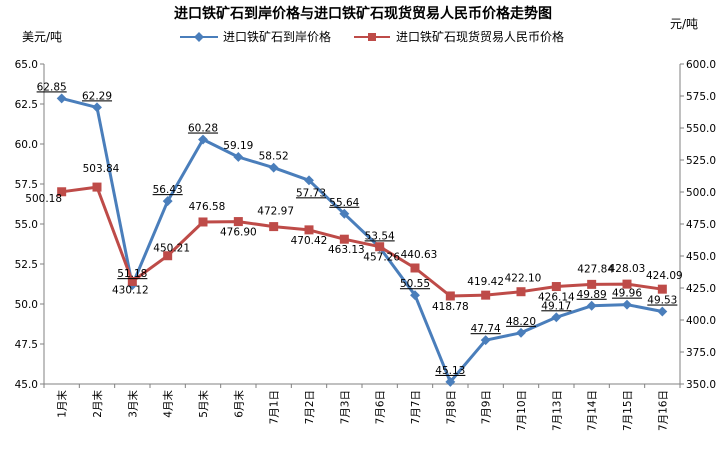 The width and height of the screenshot is (727, 449). I want to click on right-axis-unit: 元/吨, so click(684, 24).